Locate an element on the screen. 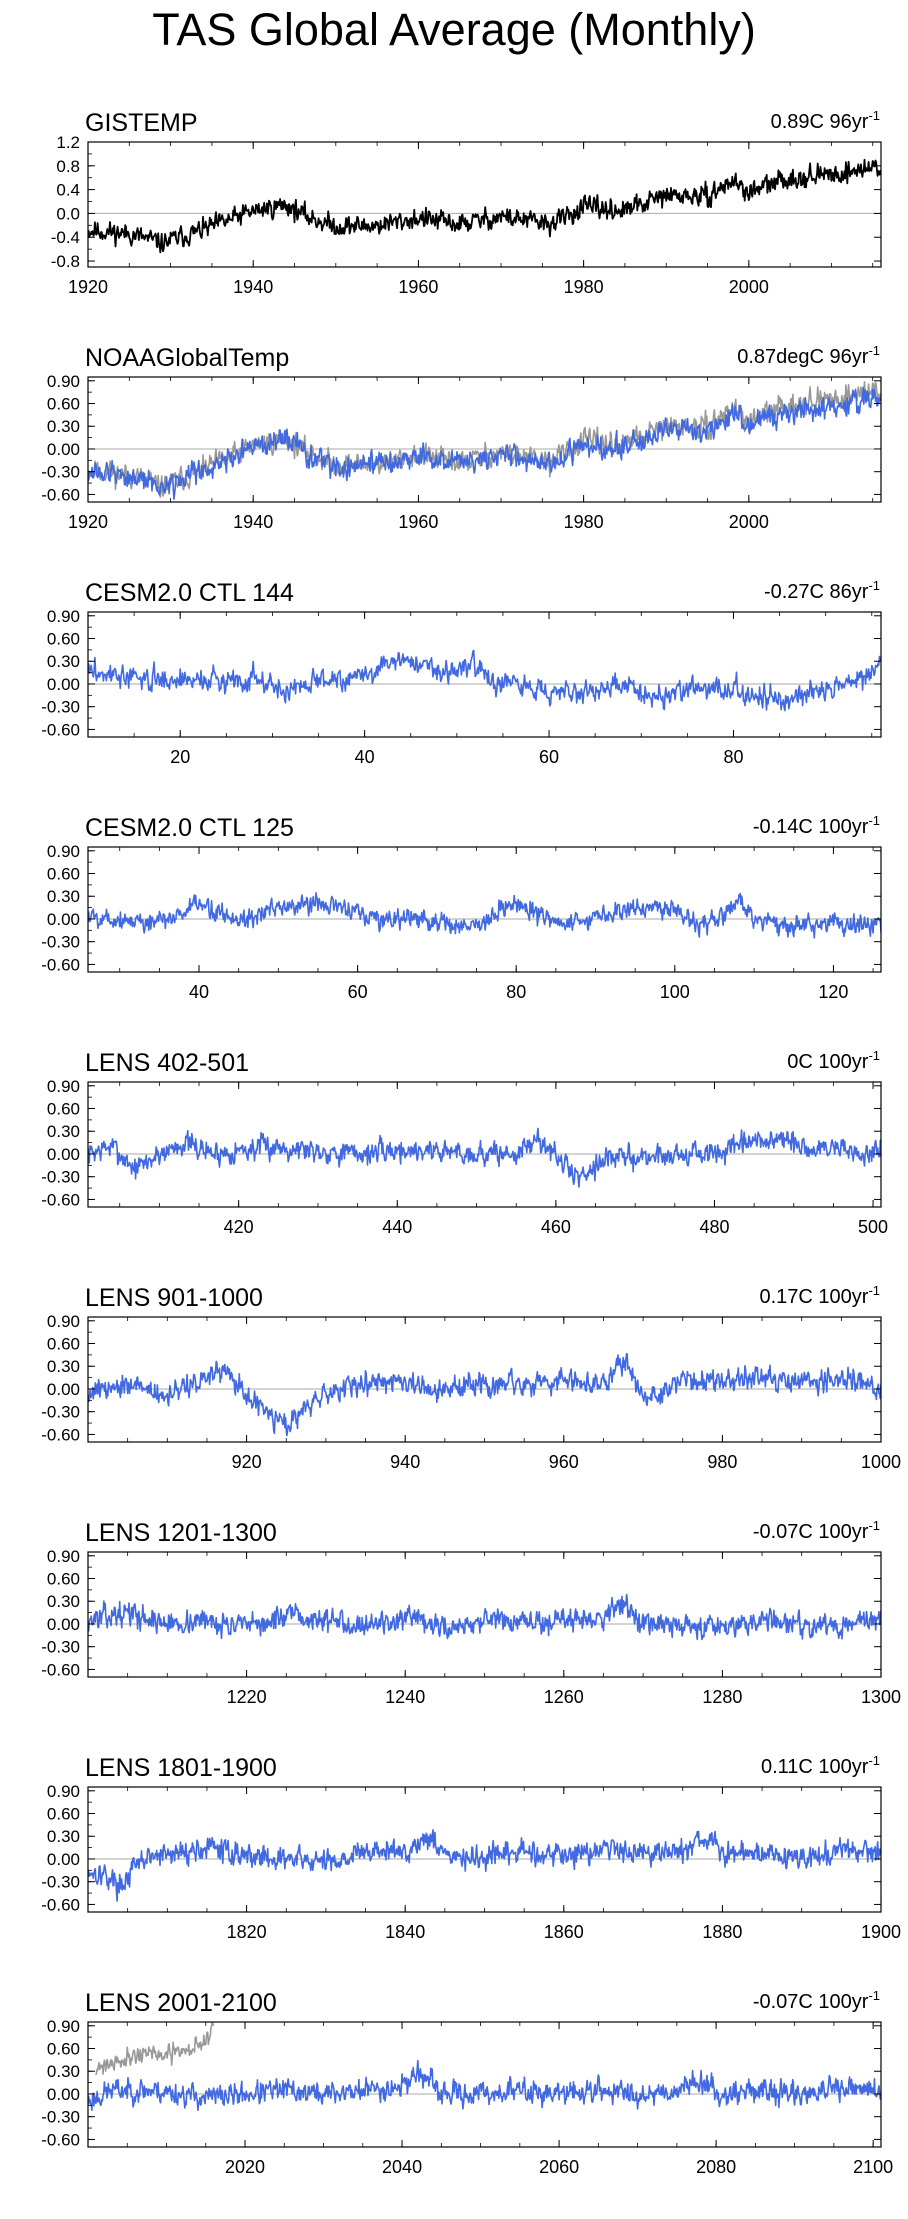 The height and width of the screenshot is (2219, 908). x-tick-label: 480 is located at coordinates (714, 1227).